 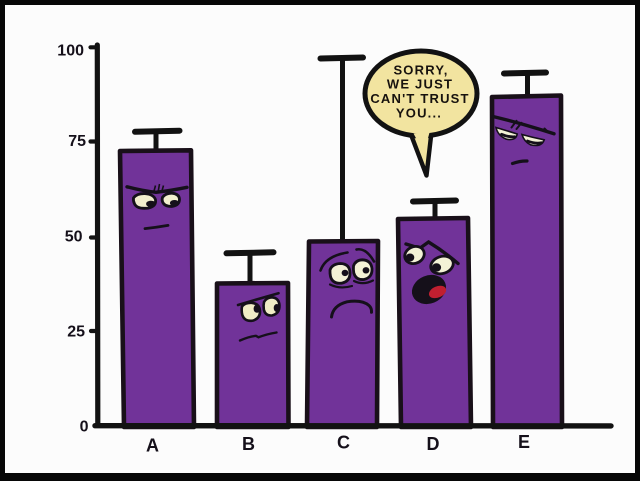 I want to click on svg-text: D, so click(x=433, y=444).